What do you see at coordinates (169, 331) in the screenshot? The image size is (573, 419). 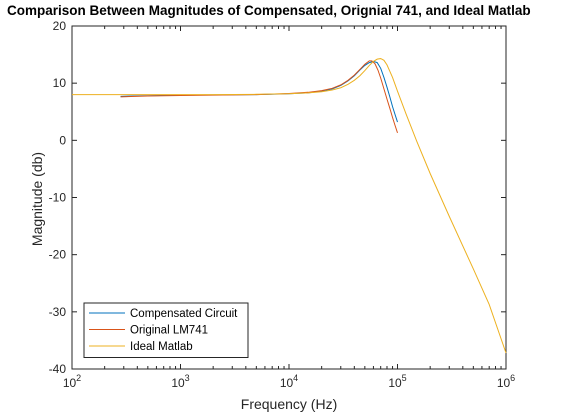 I see `legend-label: Original LM741` at bounding box center [169, 331].